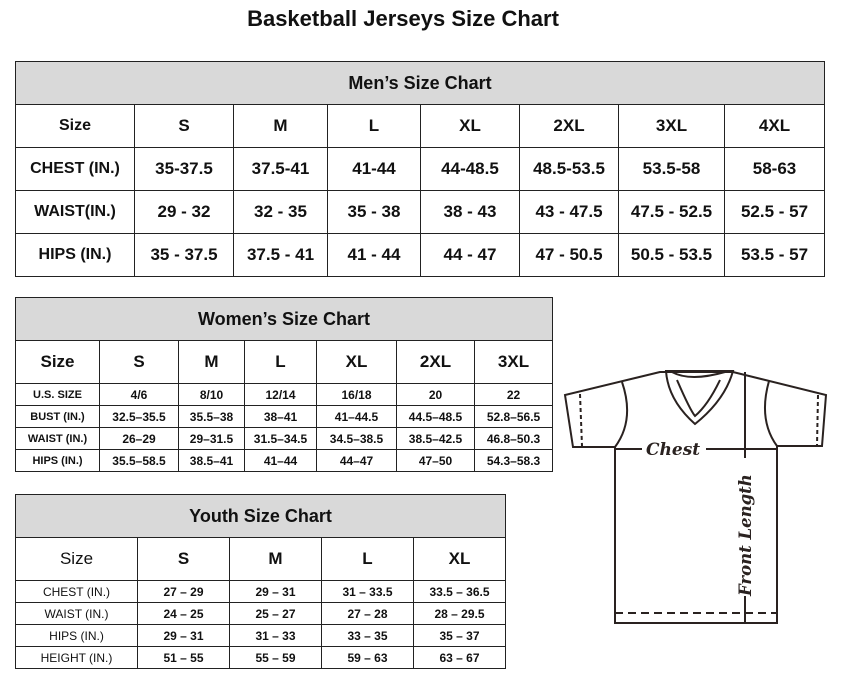 This screenshot has height=679, width=843. Describe the element at coordinates (280, 438) in the screenshot. I see `value-cell: 31.5–34.5` at that location.